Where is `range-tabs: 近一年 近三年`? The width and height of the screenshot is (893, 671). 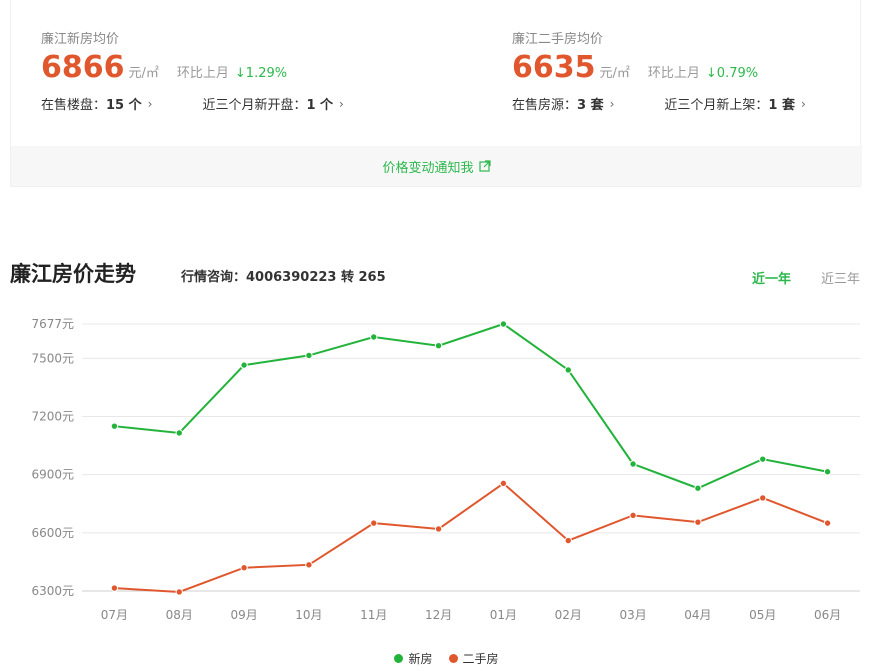
range-tabs: 近一年 近三年 is located at coordinates (791, 277).